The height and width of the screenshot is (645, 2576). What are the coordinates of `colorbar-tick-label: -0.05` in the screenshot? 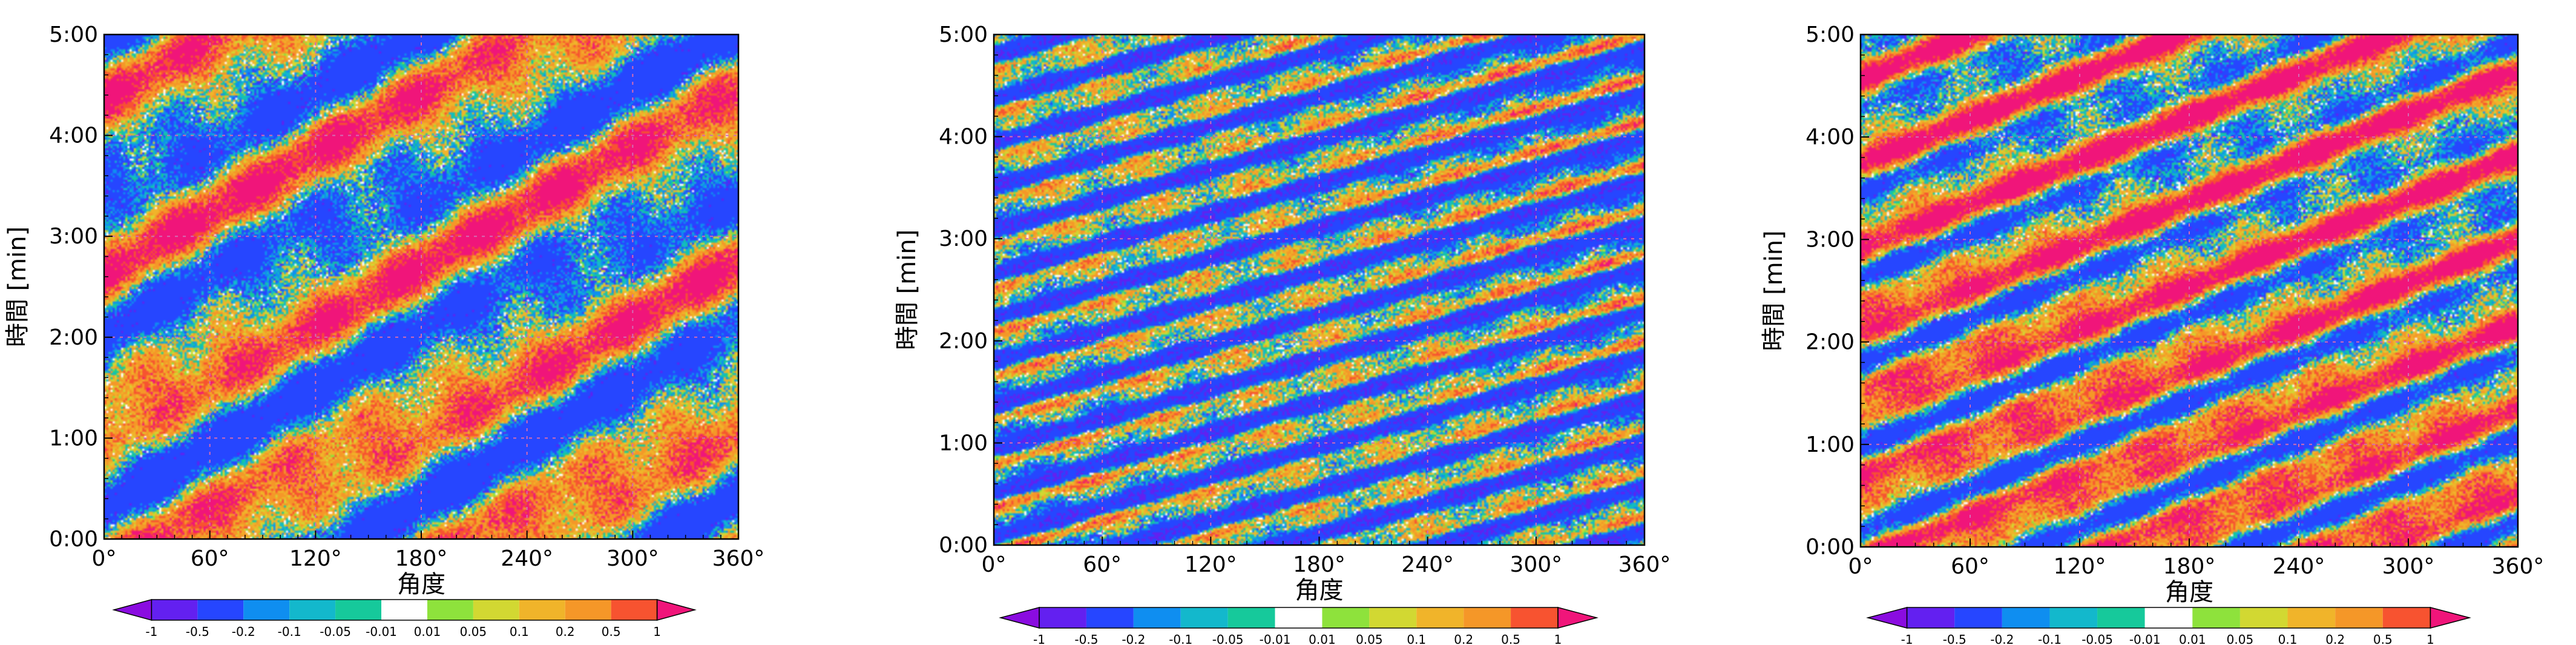 It's located at (1228, 638).